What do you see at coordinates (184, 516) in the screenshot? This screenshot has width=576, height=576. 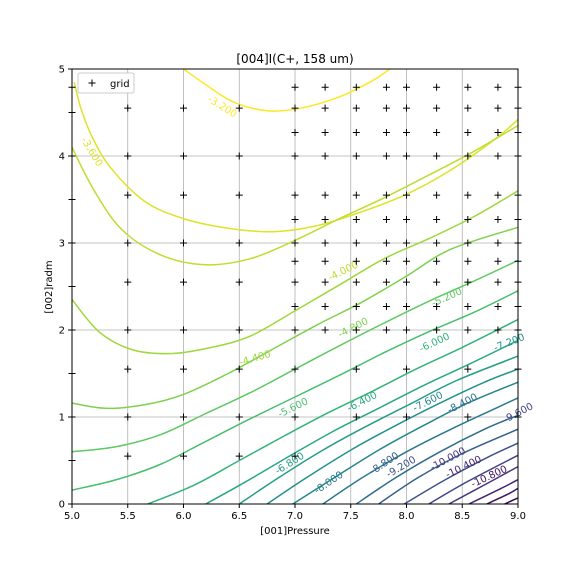 I see `x-tick-label: 6.0` at bounding box center [184, 516].